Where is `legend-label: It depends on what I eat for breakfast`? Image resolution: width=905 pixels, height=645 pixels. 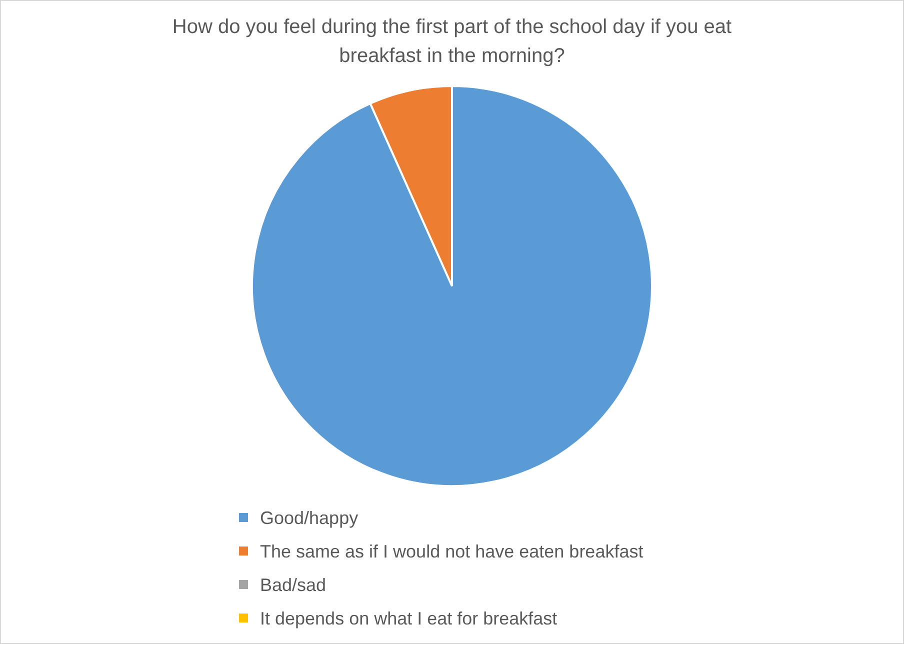
legend-label: It depends on what I eat for breakfast is located at coordinates (409, 618).